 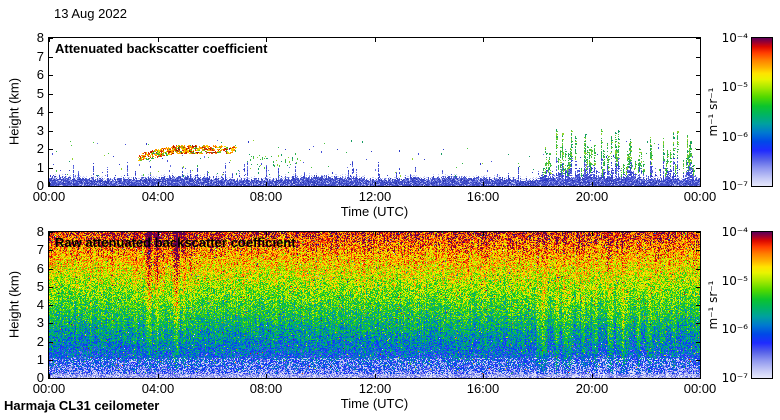 I want to click on y-tick-label: 5, so click(x=40, y=286).